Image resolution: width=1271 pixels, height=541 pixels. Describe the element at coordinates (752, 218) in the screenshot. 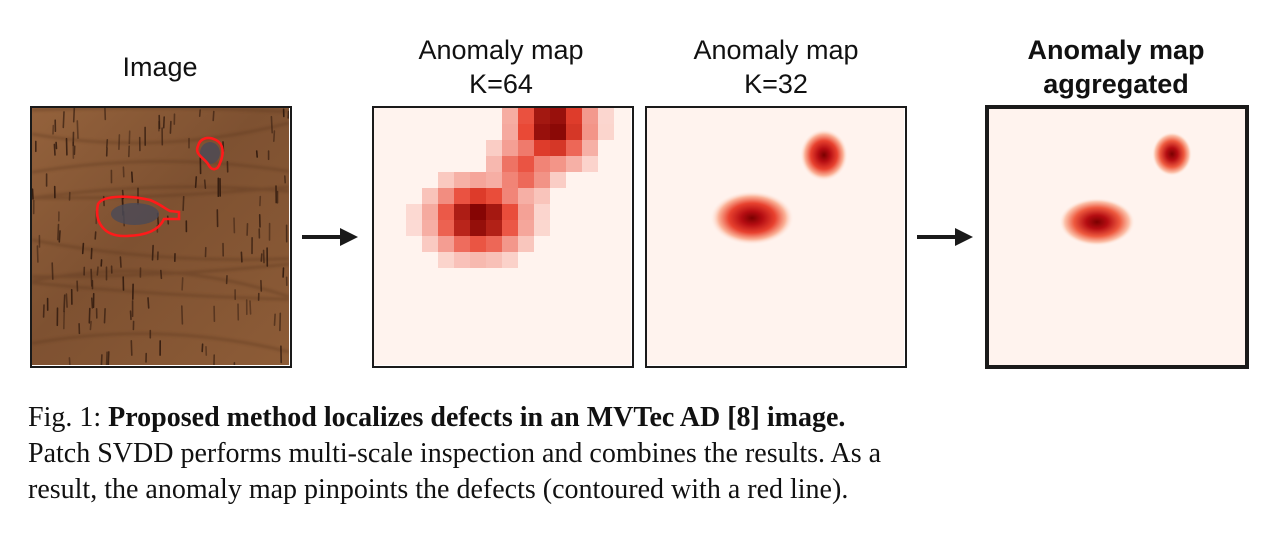

I see `k32-blob-large` at that location.